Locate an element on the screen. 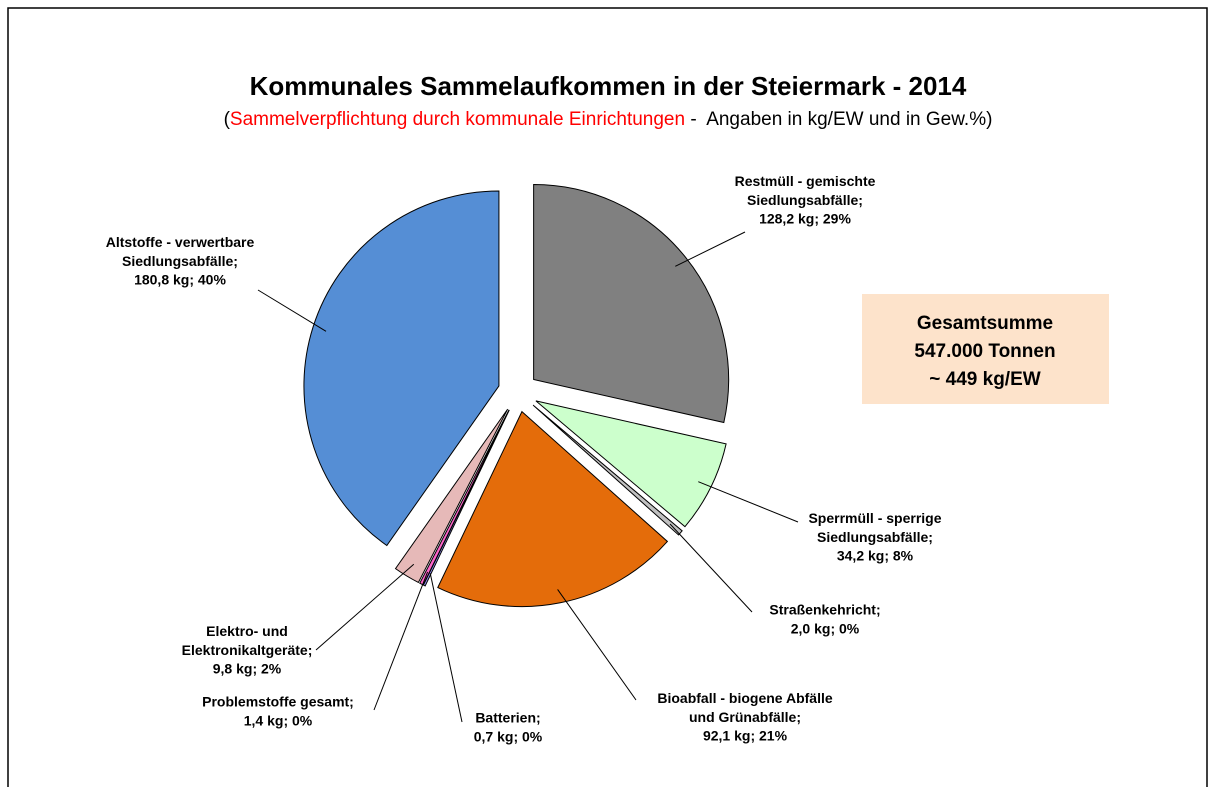  value-label: 92,1 kg; 21% is located at coordinates (745, 736).